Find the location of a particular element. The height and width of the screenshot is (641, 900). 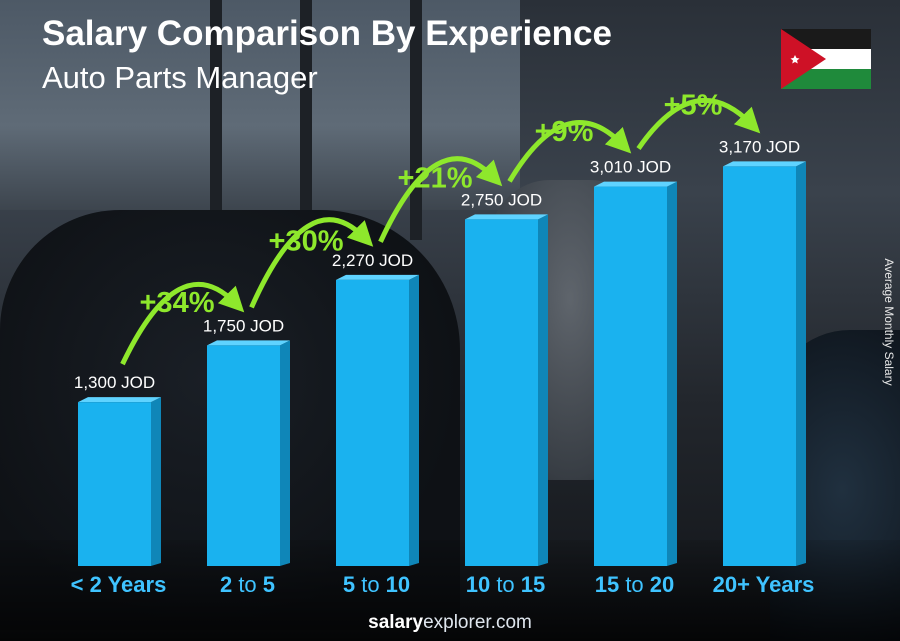

growth-label: +5% is located at coordinates (693, 105).